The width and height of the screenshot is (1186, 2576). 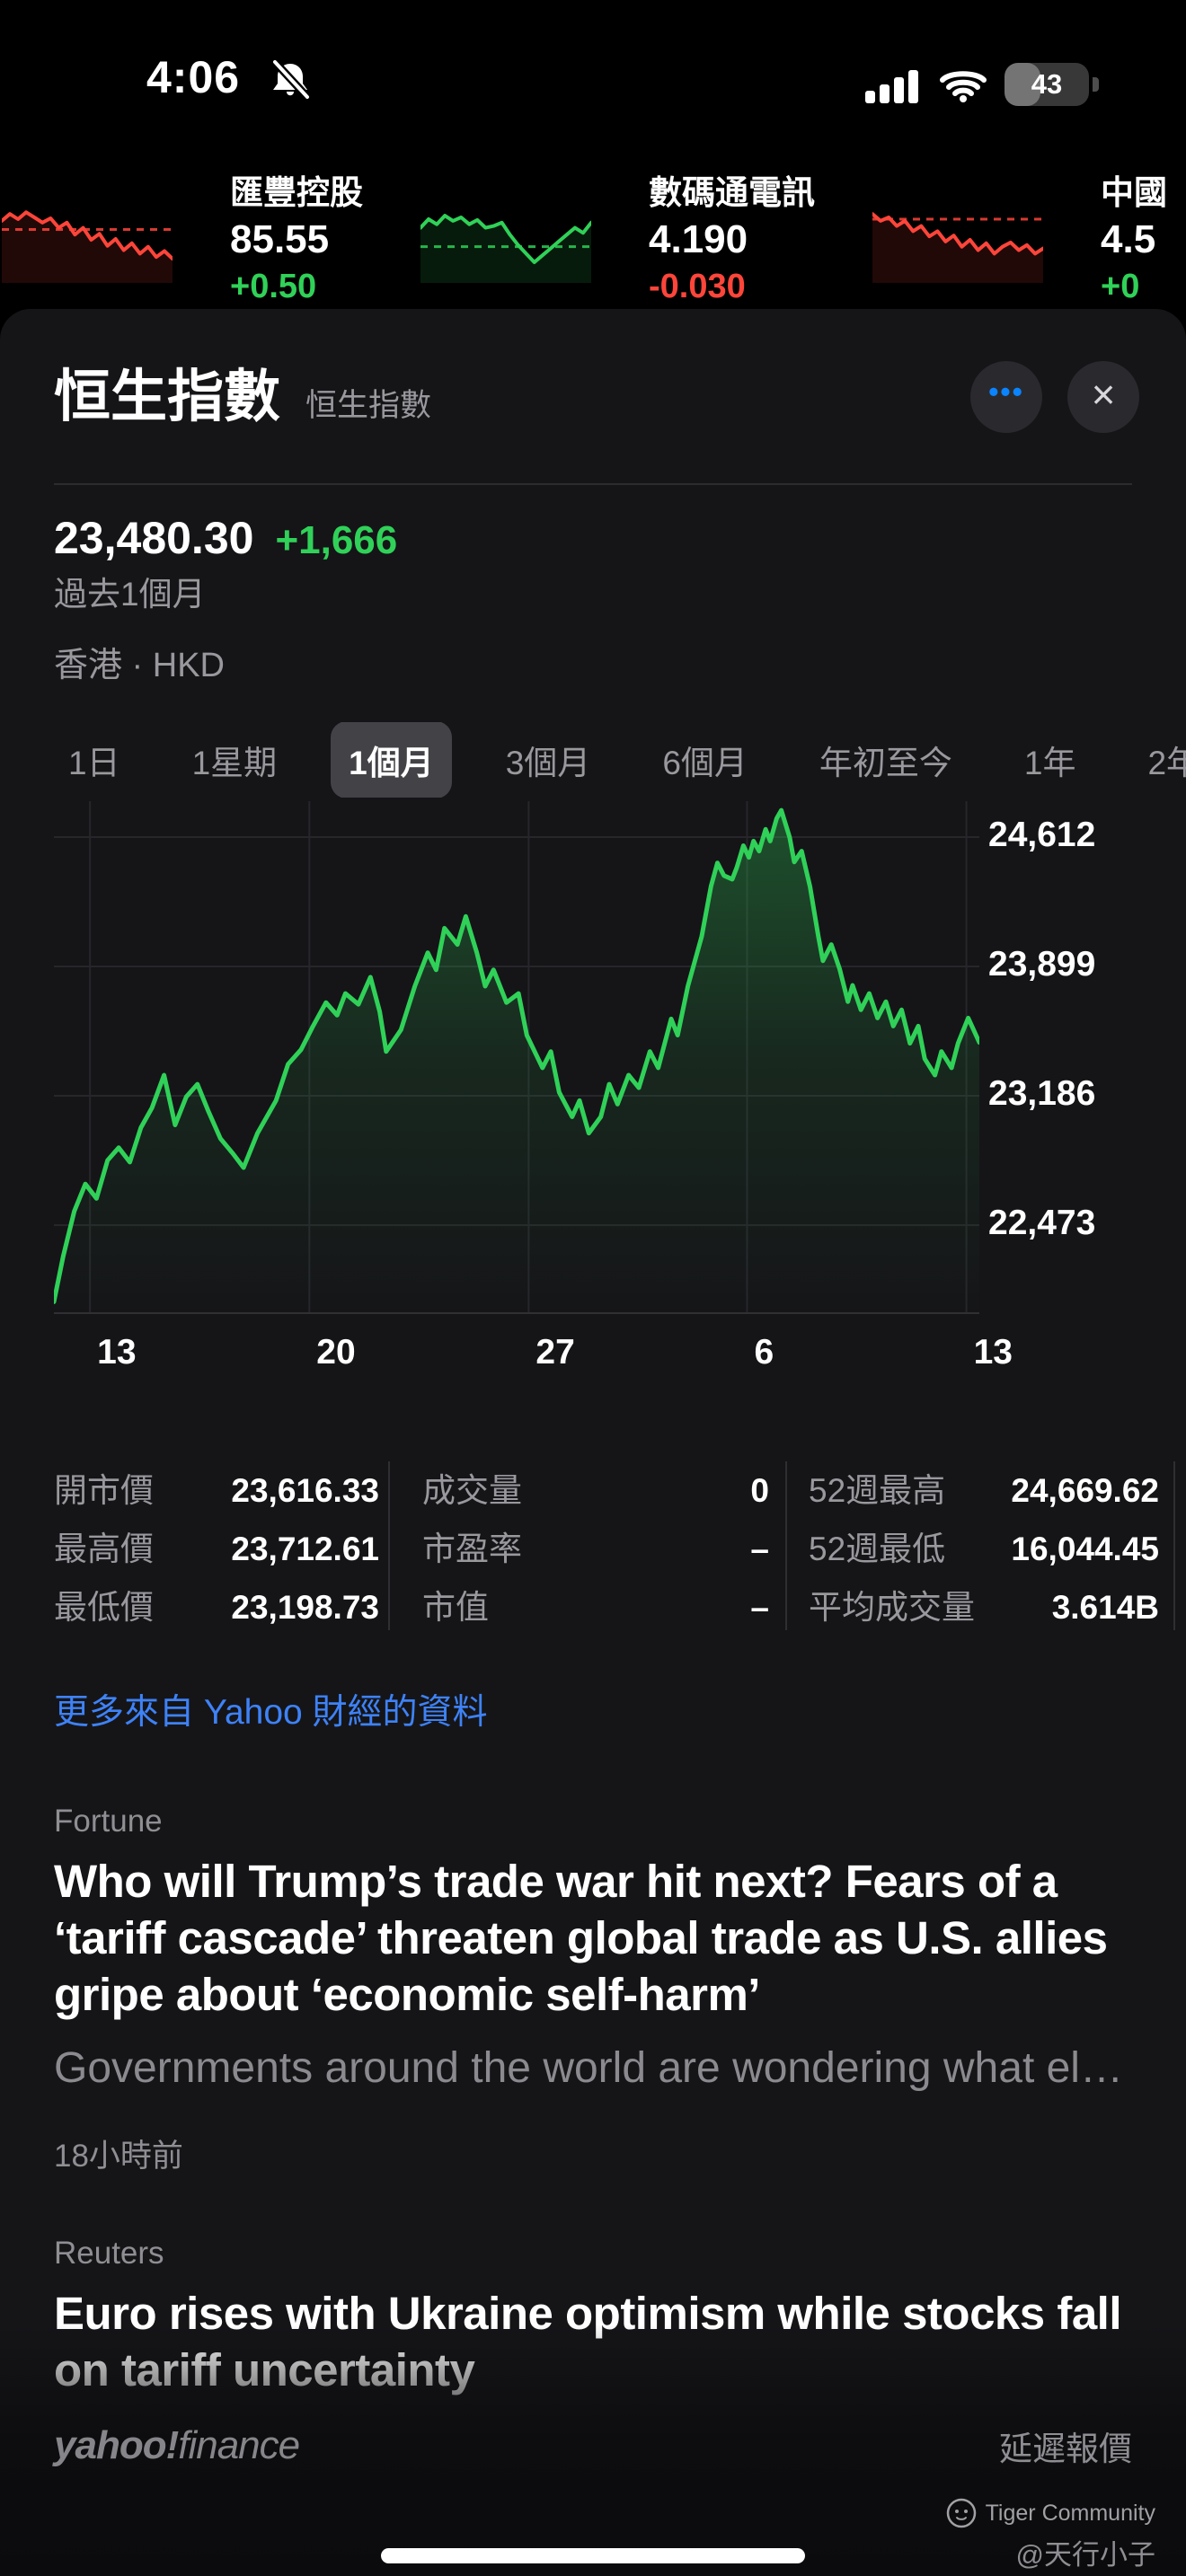 What do you see at coordinates (167, 397) in the screenshot?
I see `page-title: 恒生指數` at bounding box center [167, 397].